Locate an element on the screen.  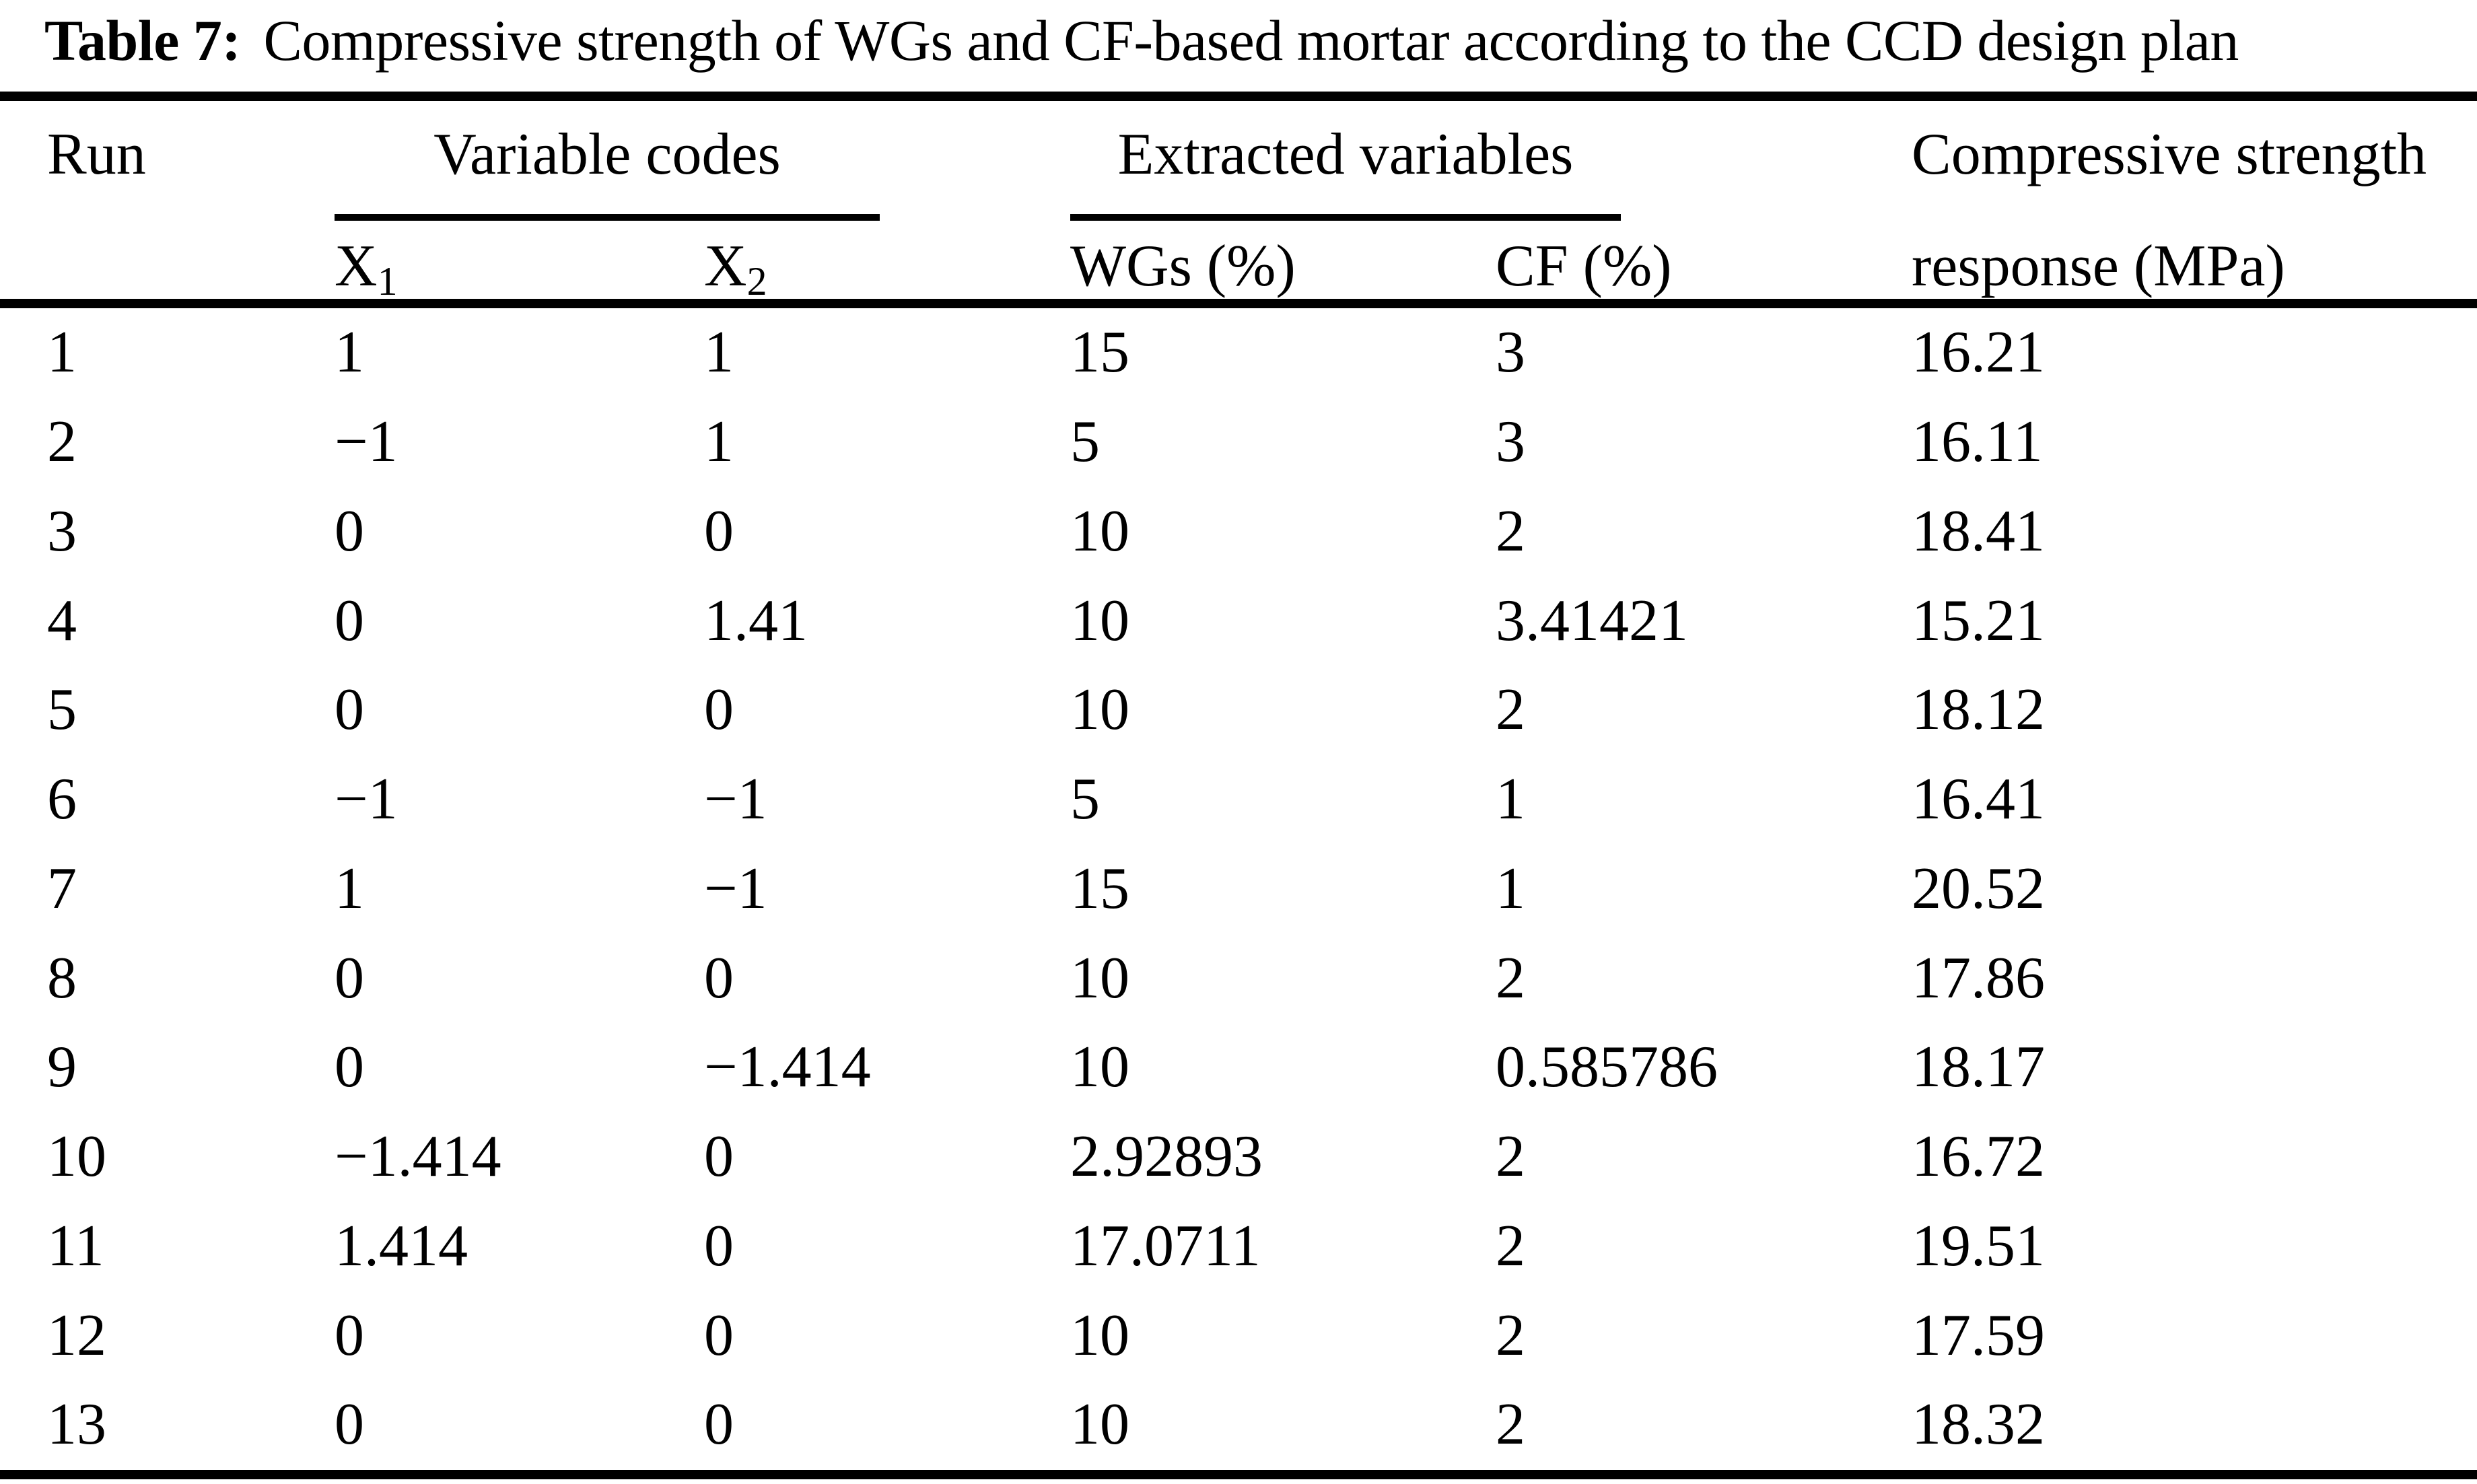
table-row: 6 −1 −1 5 1 16.41 is located at coordinates (1238, 800).